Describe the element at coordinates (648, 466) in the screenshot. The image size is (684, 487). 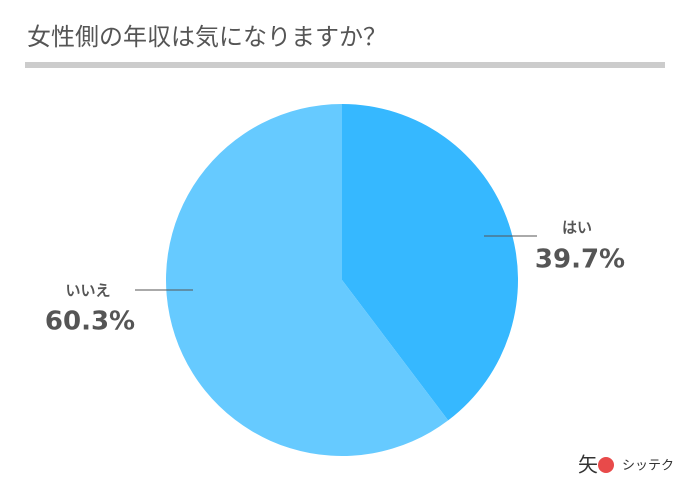
I see `brand: シッテク` at that location.